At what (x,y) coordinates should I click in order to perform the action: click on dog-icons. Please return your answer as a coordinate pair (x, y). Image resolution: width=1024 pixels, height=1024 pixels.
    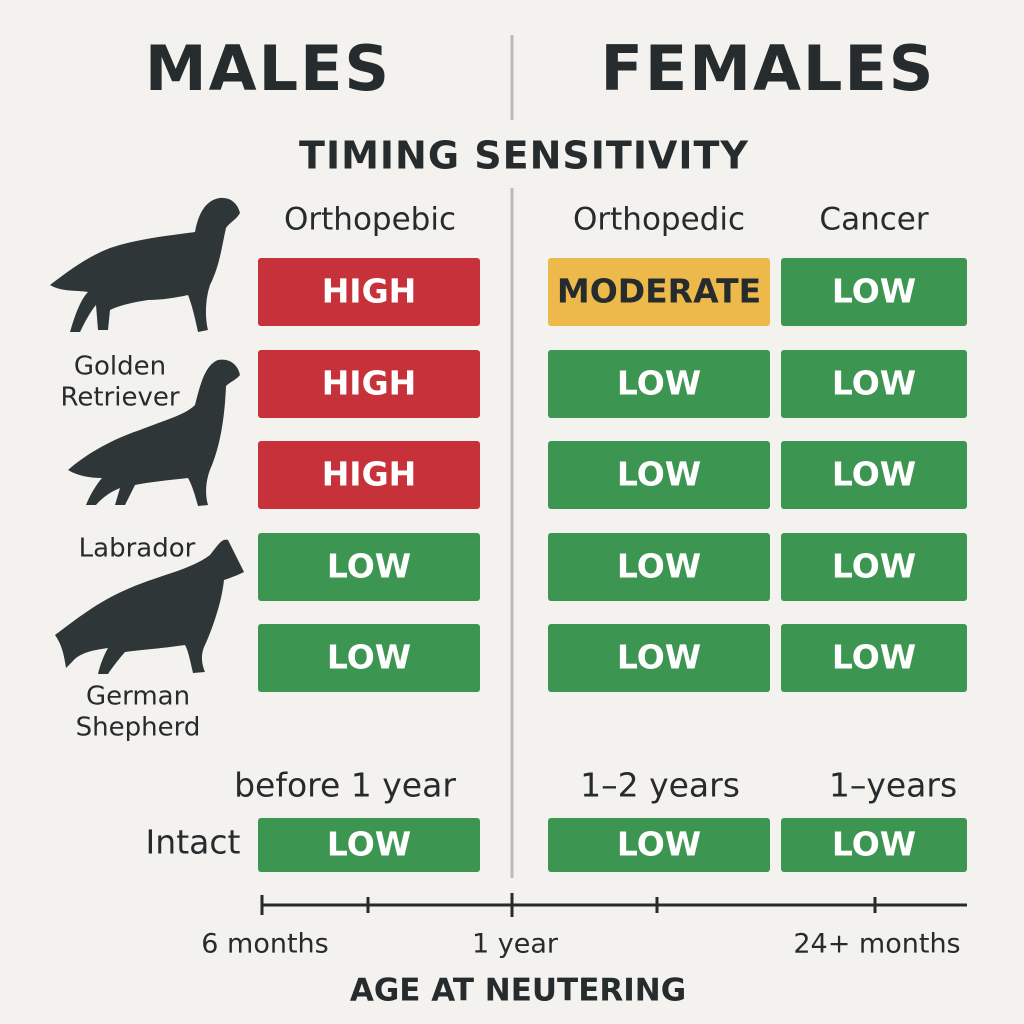
    Looking at the image, I should click on (147, 435).